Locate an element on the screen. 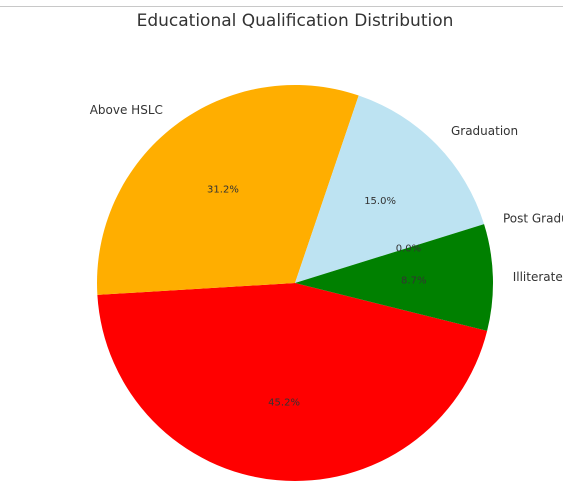  slice-label-graduation: Graduation is located at coordinates (484, 131).